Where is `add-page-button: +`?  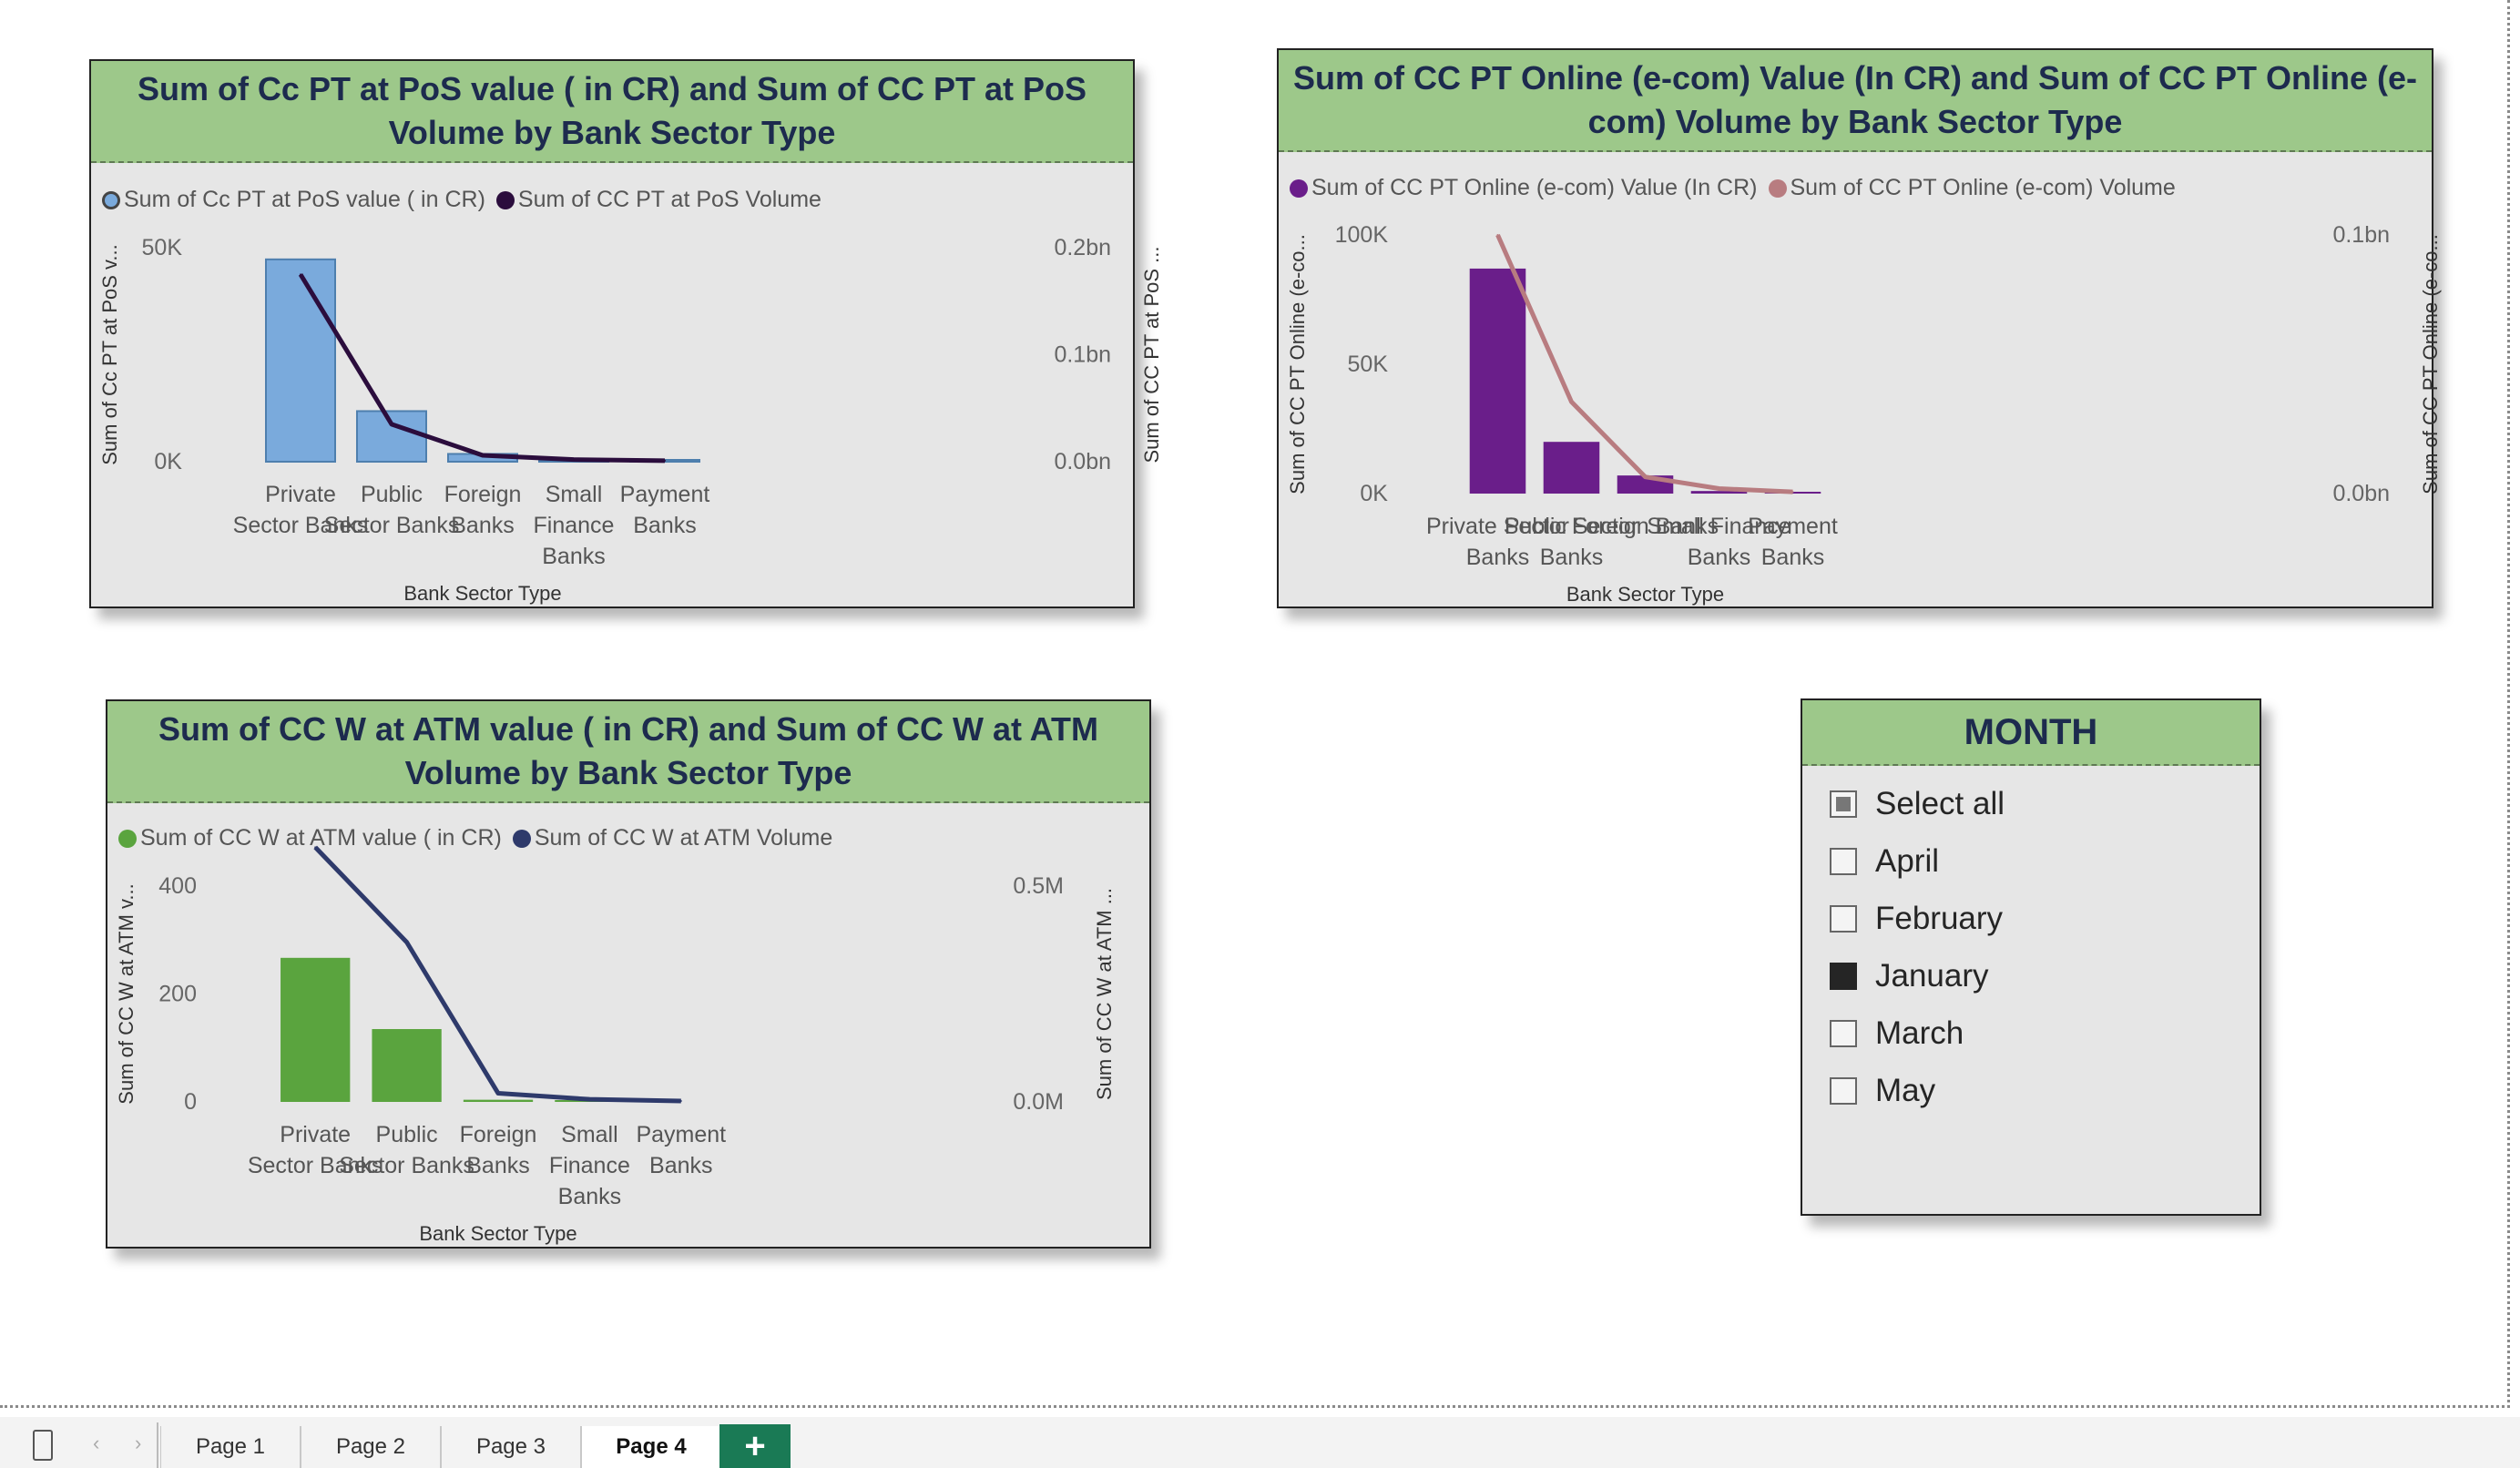 add-page-button: + is located at coordinates (755, 1446).